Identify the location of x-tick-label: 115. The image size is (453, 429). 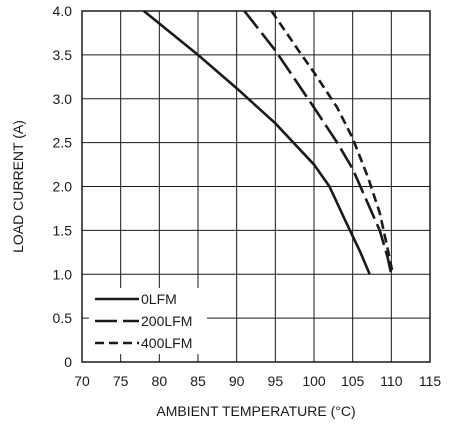
(430, 381).